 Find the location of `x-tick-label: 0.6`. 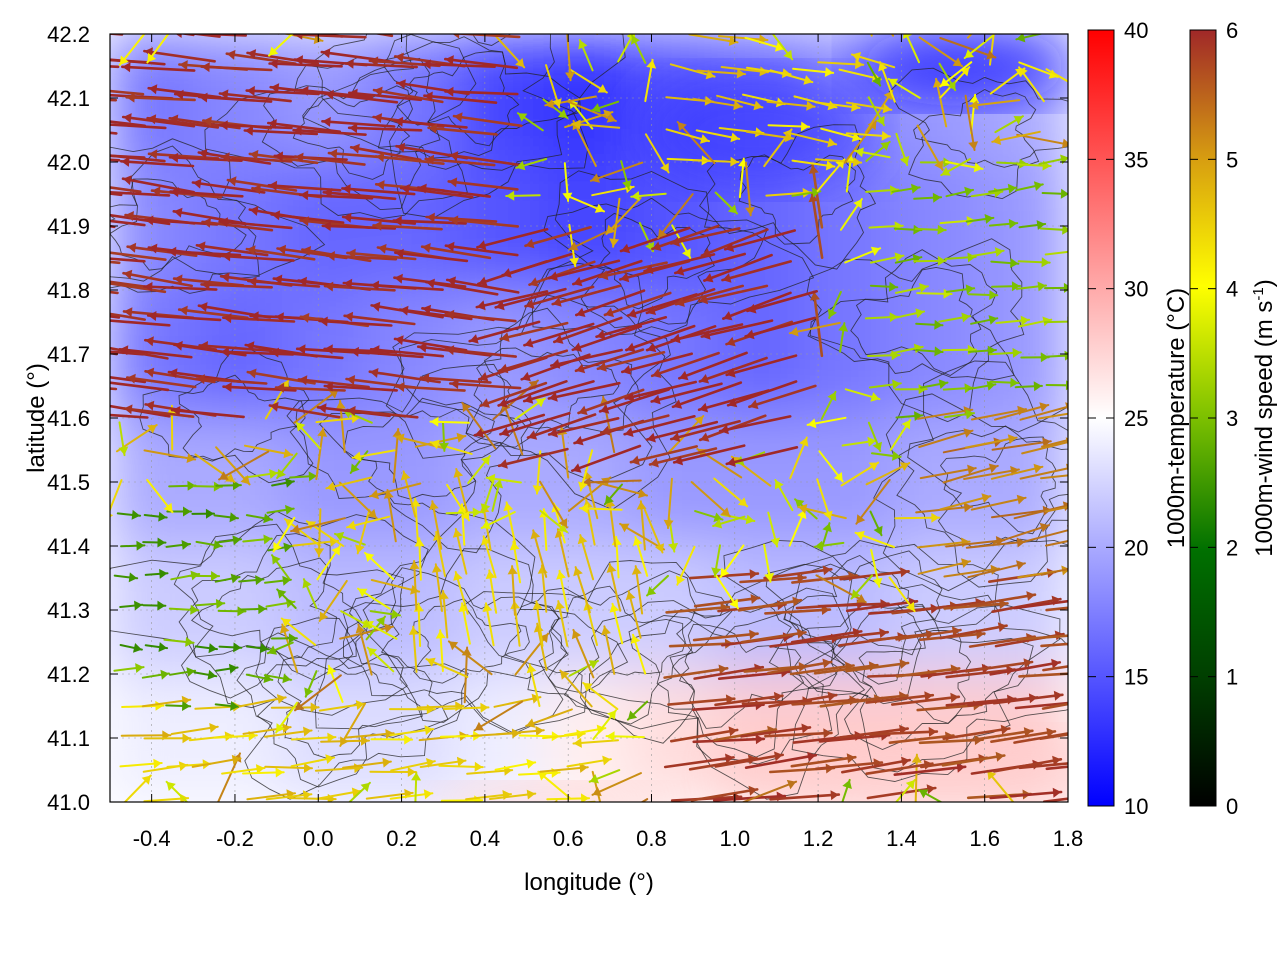

x-tick-label: 0.6 is located at coordinates (568, 838).